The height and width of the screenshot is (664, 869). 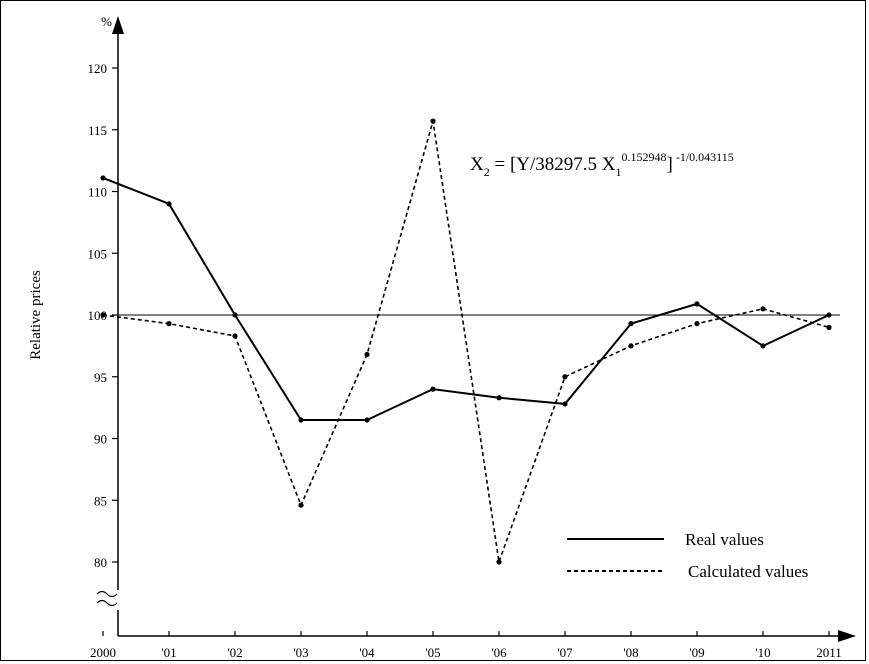 I want to click on y-tick-label: 95, so click(x=100, y=377).